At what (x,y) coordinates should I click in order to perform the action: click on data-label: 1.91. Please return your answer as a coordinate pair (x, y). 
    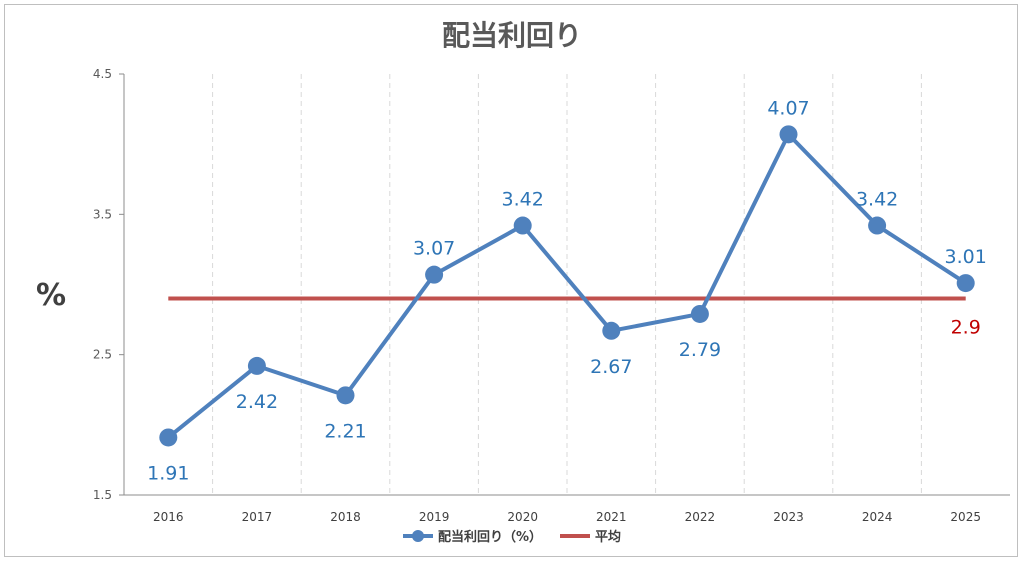
    Looking at the image, I should click on (168, 473).